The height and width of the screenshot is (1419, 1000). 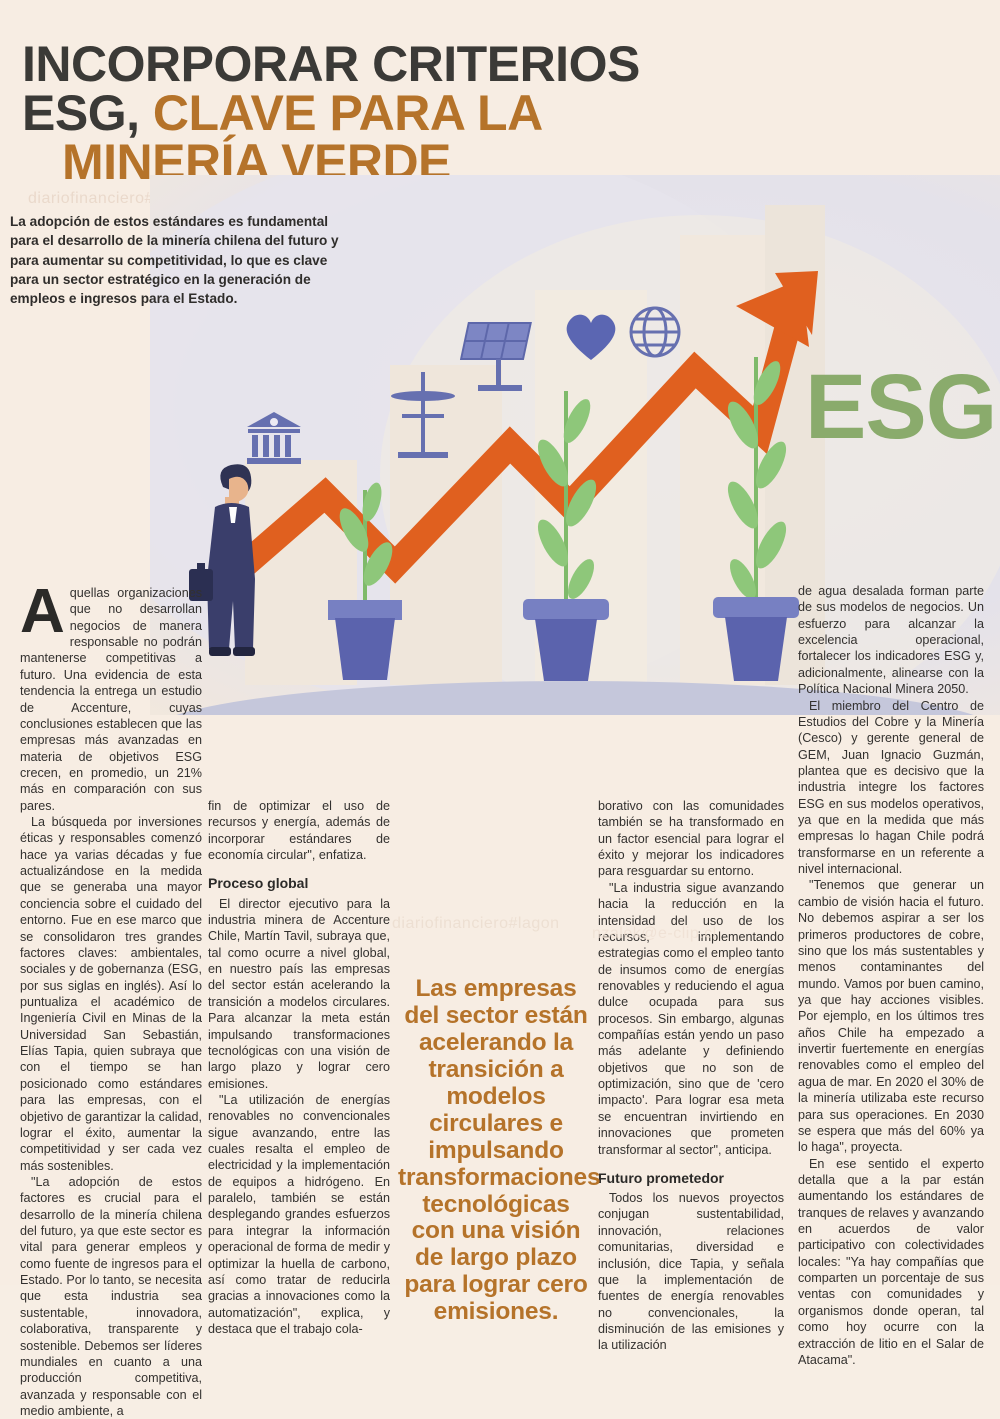 What do you see at coordinates (258, 883) in the screenshot?
I see `section-subhead: Proceso global` at bounding box center [258, 883].